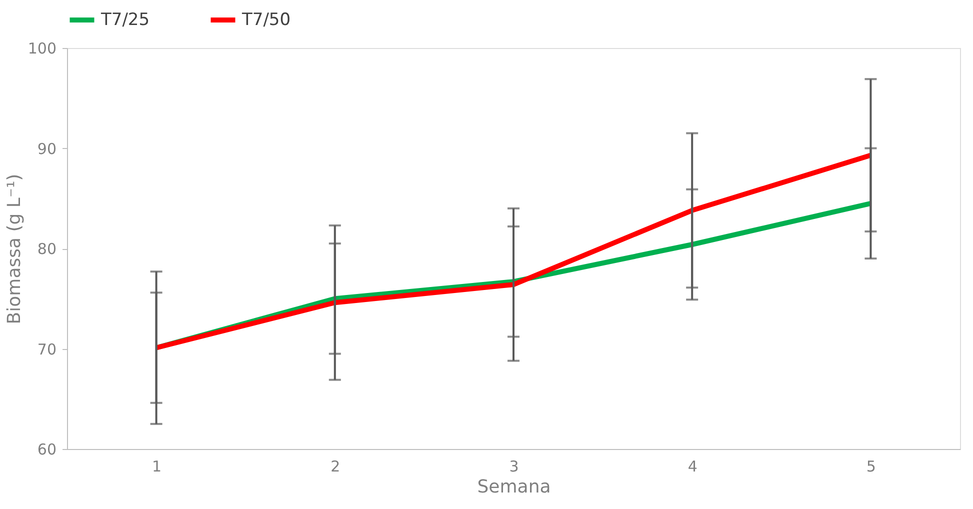 Image resolution: width=973 pixels, height=509 pixels. I want to click on y-tick-label: 100, so click(42, 49).